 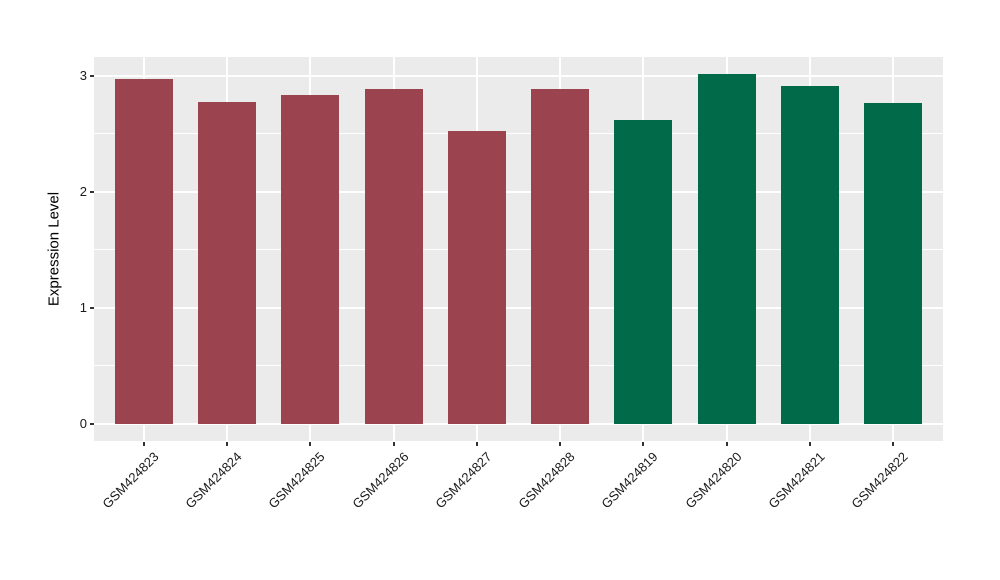 I want to click on bar-GSM424824, so click(x=227, y=263).